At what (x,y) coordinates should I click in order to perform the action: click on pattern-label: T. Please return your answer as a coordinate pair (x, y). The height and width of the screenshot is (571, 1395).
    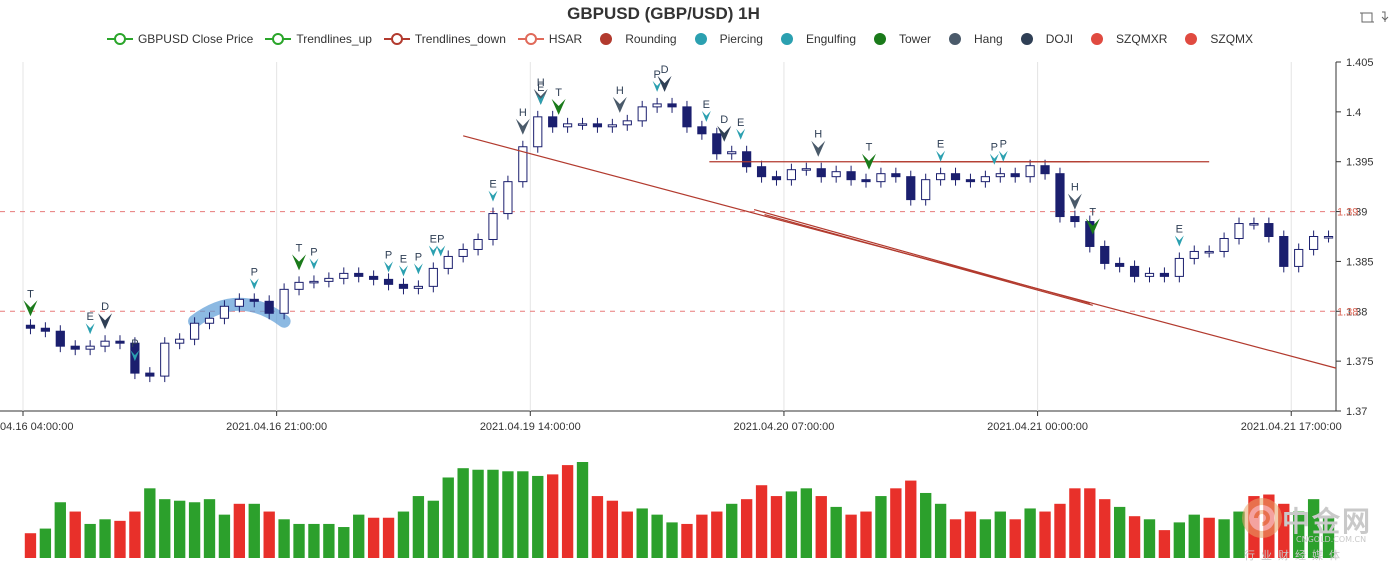
    Looking at the image, I should click on (1092, 213).